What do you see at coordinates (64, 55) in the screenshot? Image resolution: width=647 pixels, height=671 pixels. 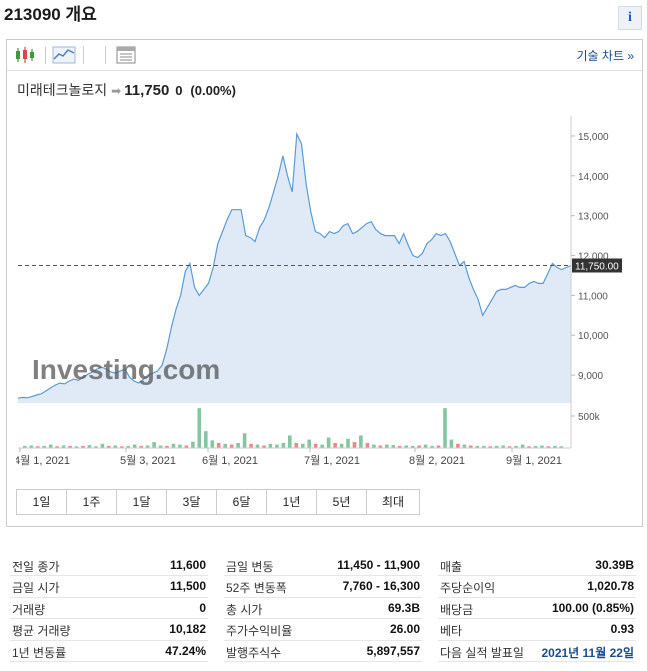 I see `area-chart-icon` at bounding box center [64, 55].